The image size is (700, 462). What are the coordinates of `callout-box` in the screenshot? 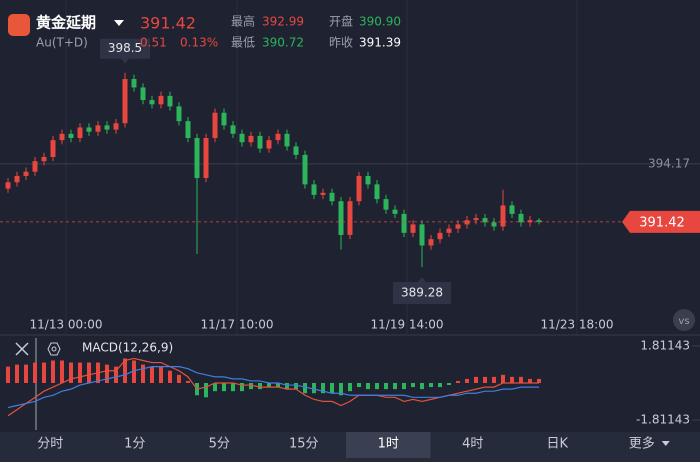 It's located at (422, 290).